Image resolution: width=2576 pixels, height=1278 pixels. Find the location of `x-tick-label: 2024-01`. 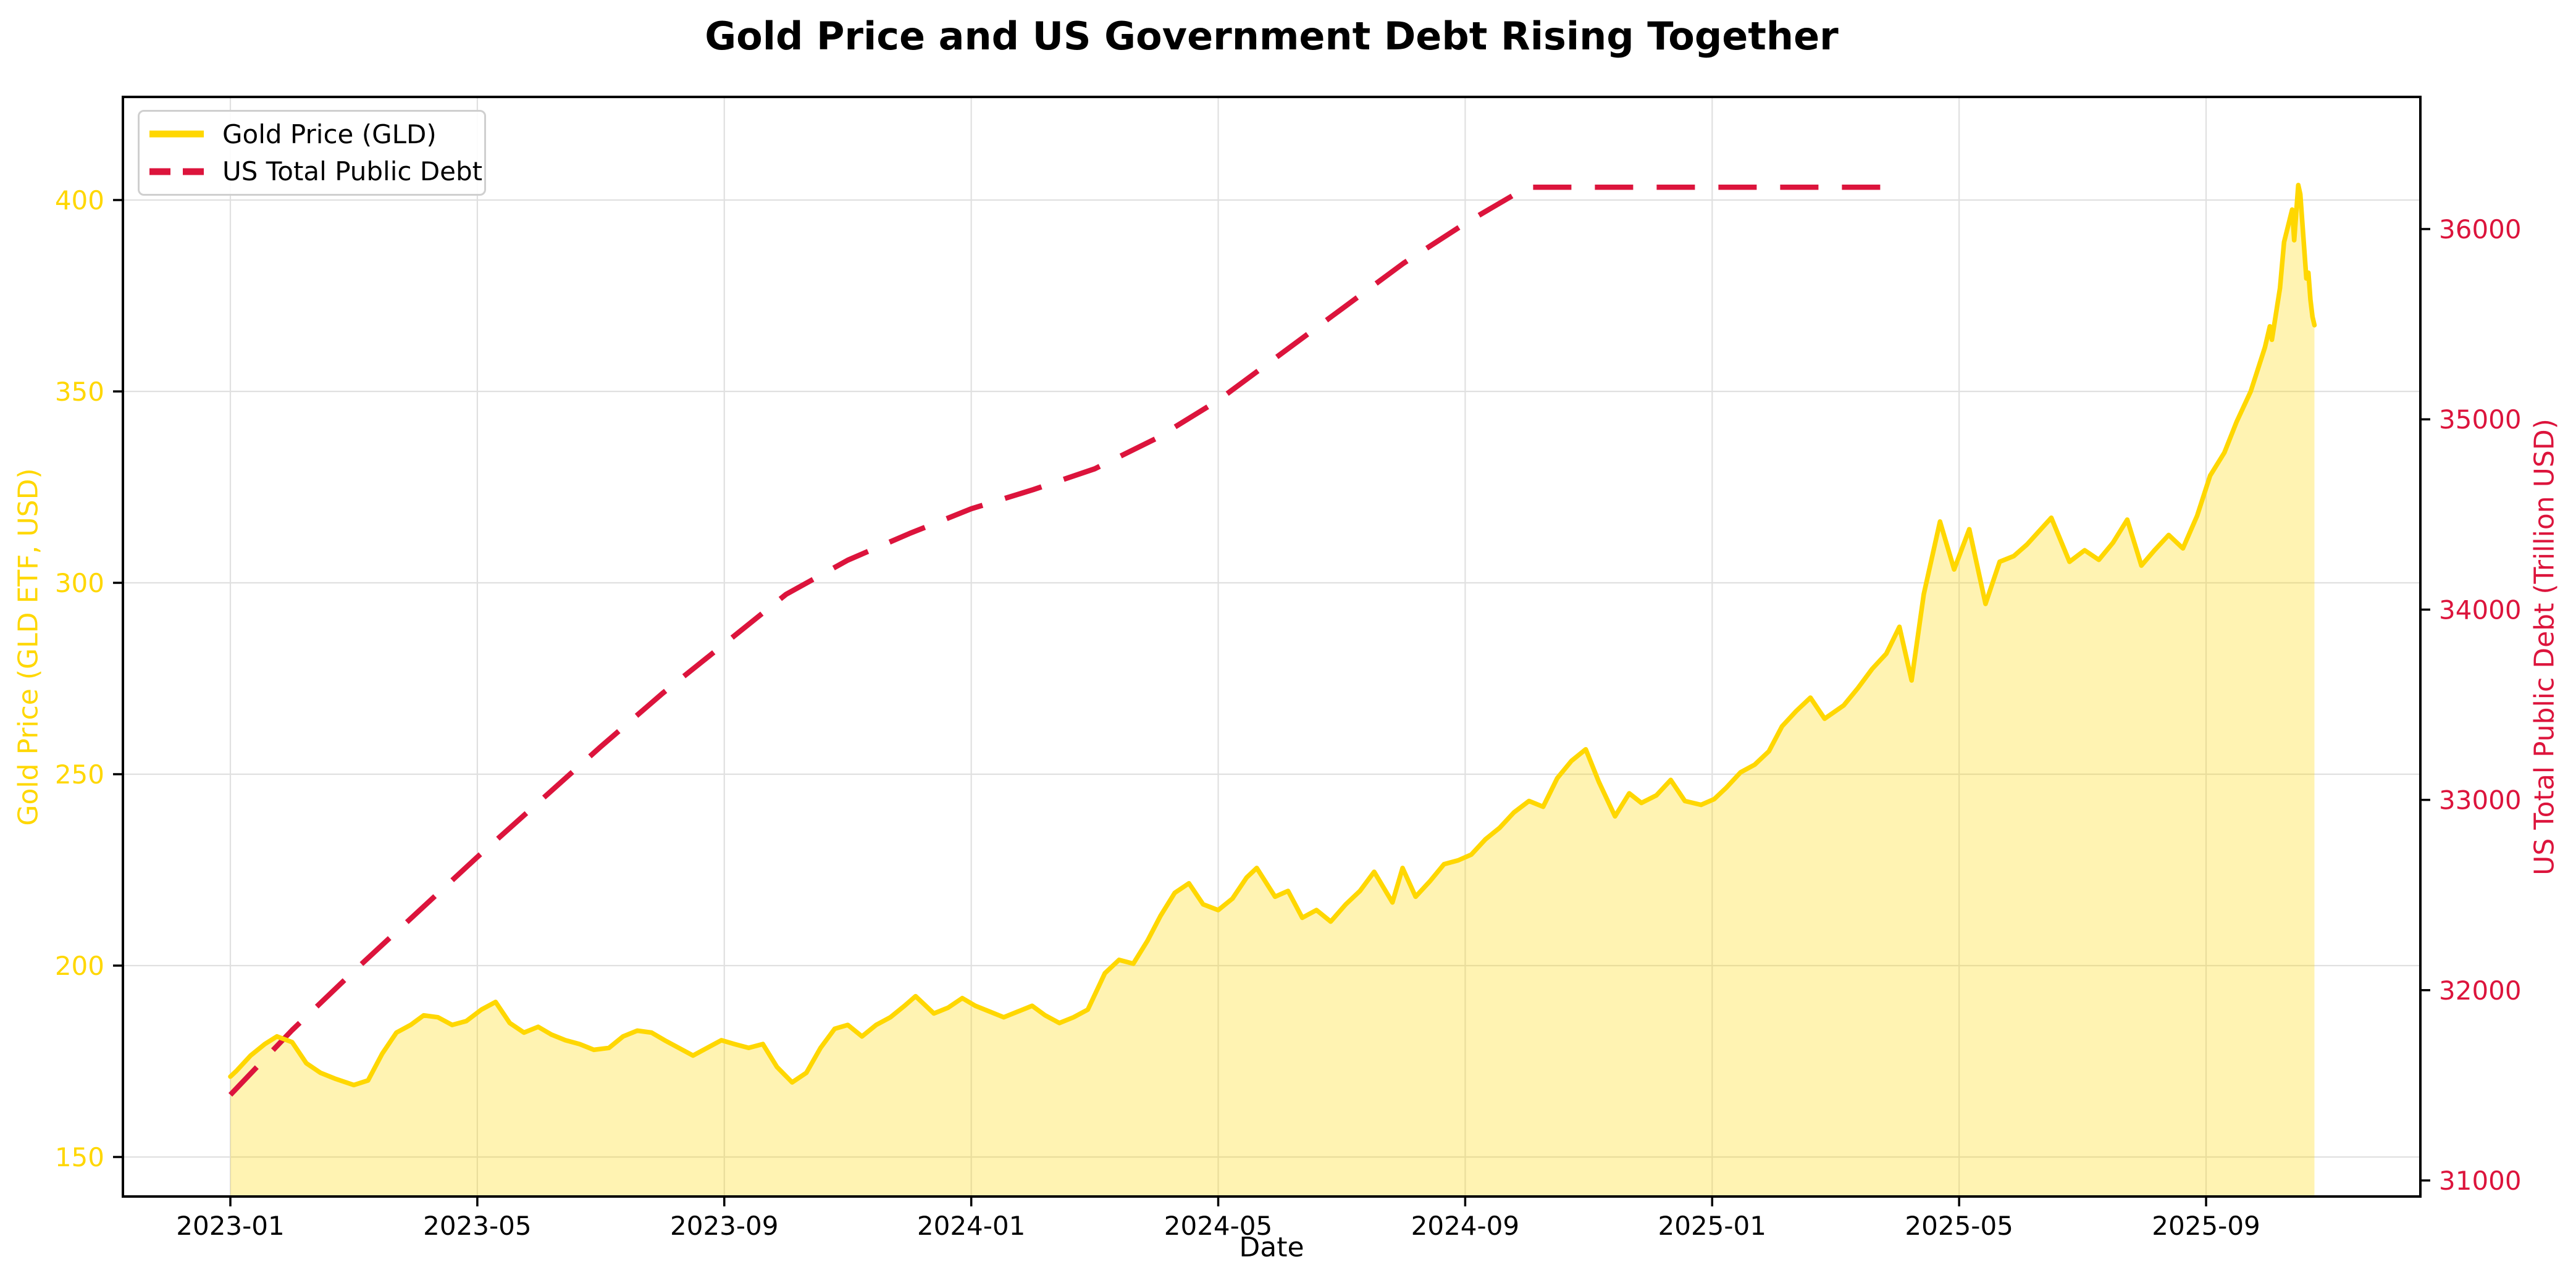

x-tick-label: 2024-01 is located at coordinates (972, 1226).